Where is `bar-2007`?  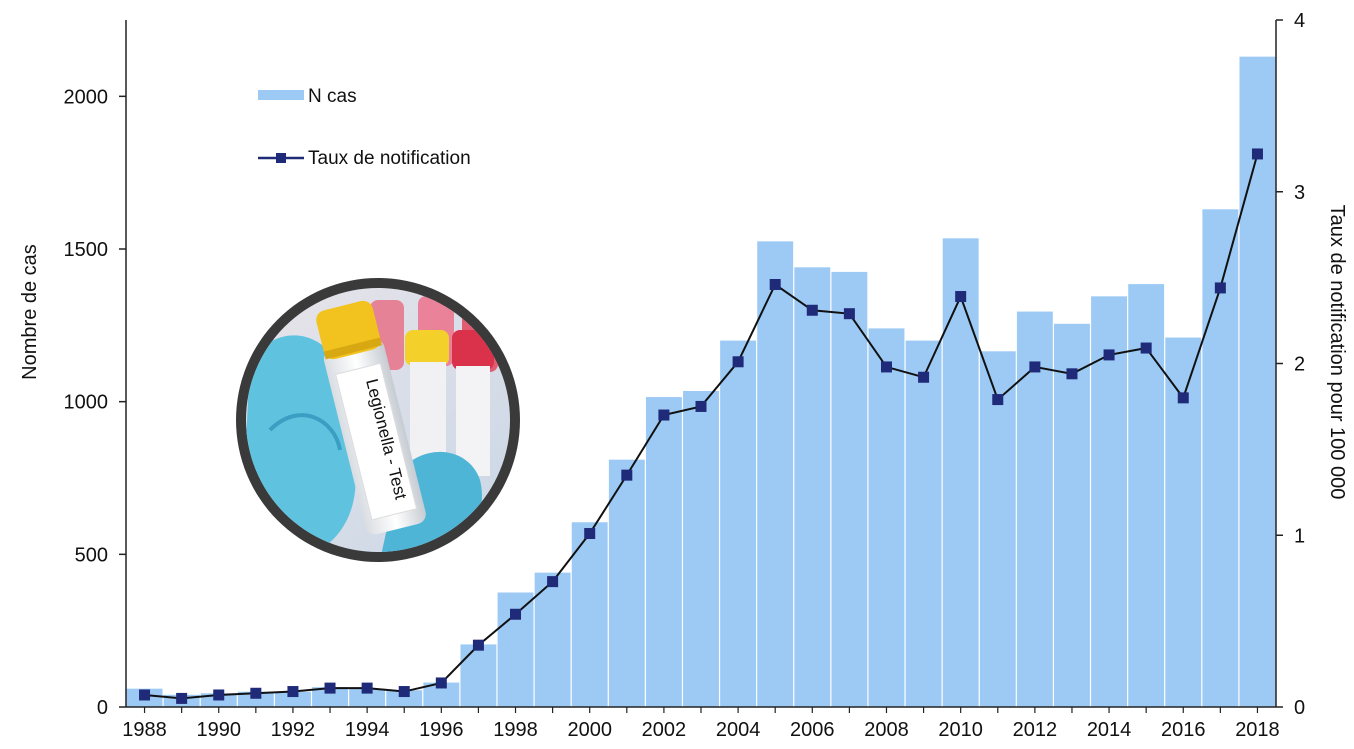
bar-2007 is located at coordinates (849, 489).